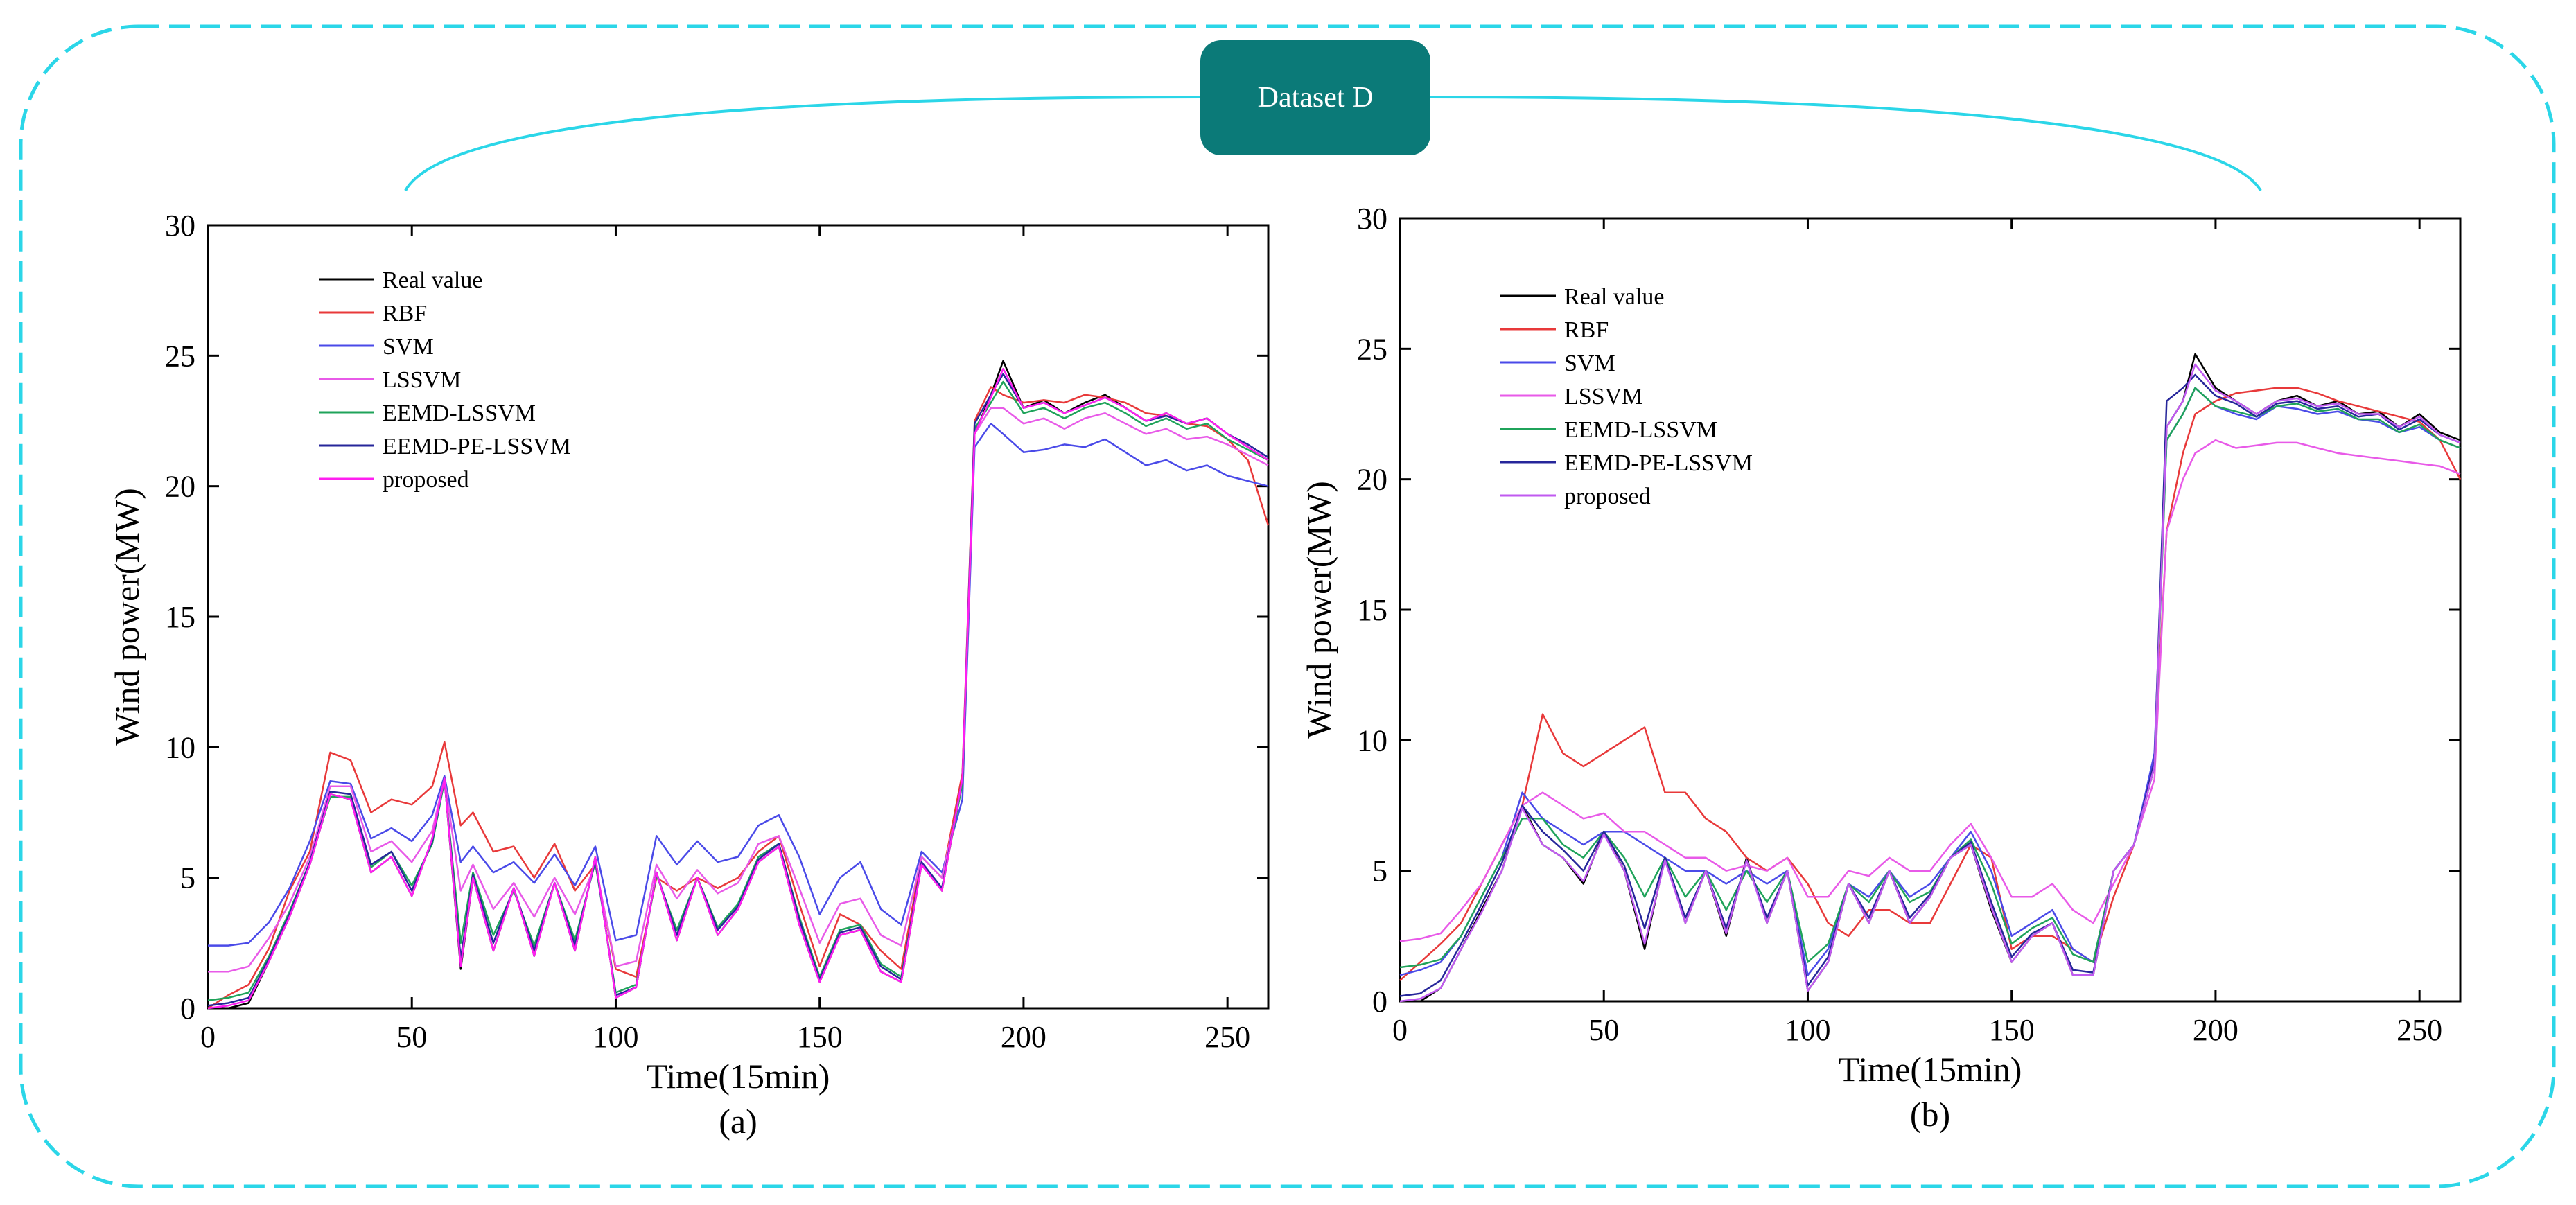 The width and height of the screenshot is (2576, 1205). What do you see at coordinates (1315, 97) in the screenshot?
I see `dataset-title-badge: Dataset D` at bounding box center [1315, 97].